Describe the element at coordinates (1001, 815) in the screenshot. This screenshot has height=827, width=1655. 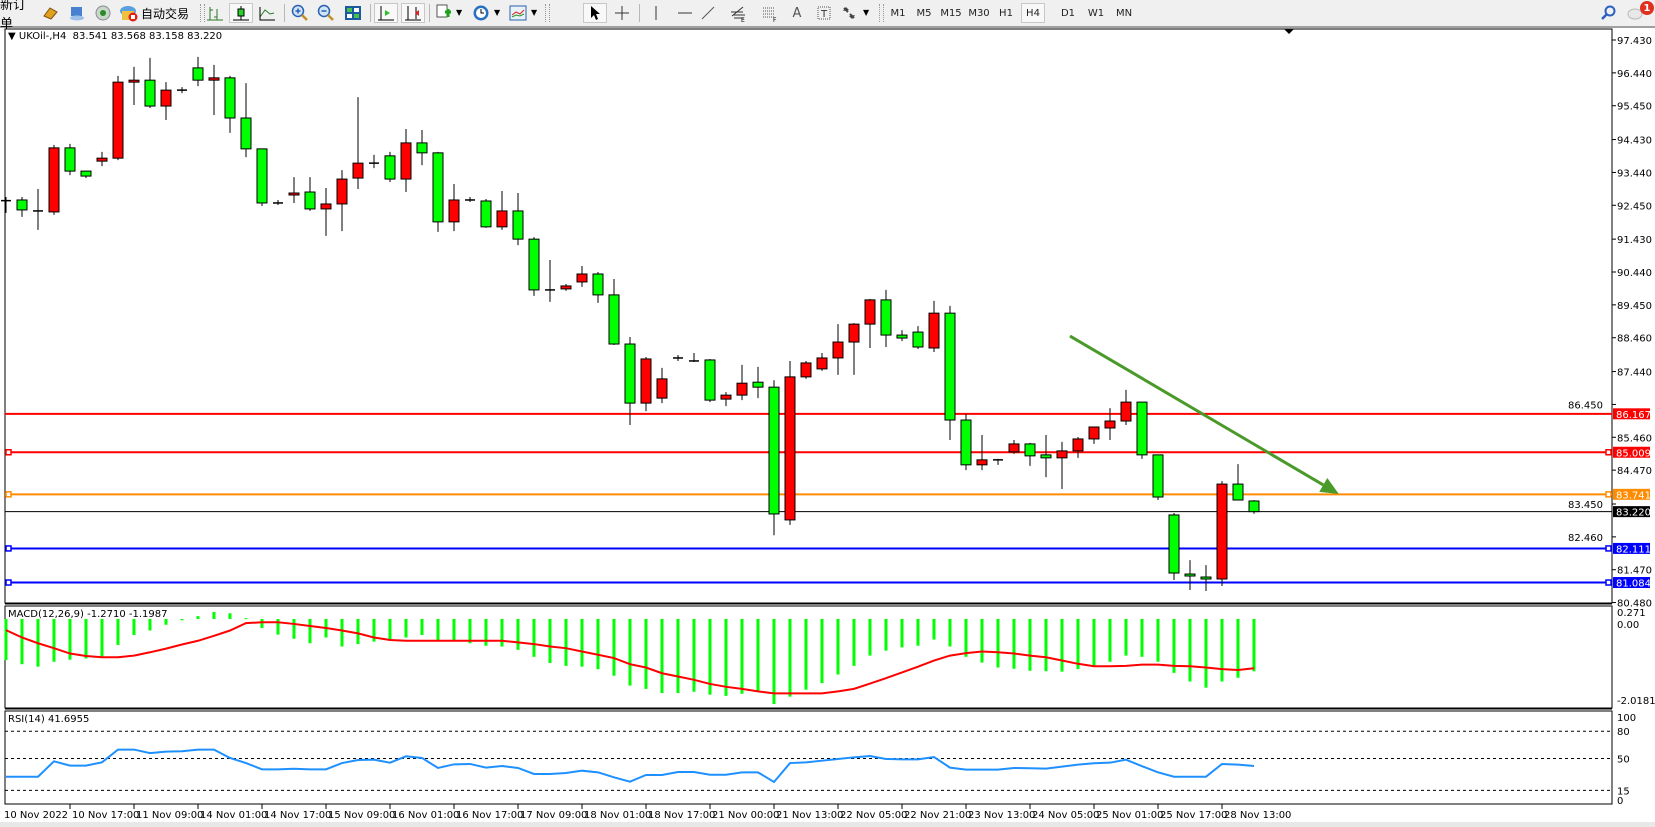
I see `time-tick-label: 23 Nov 13:00` at that location.